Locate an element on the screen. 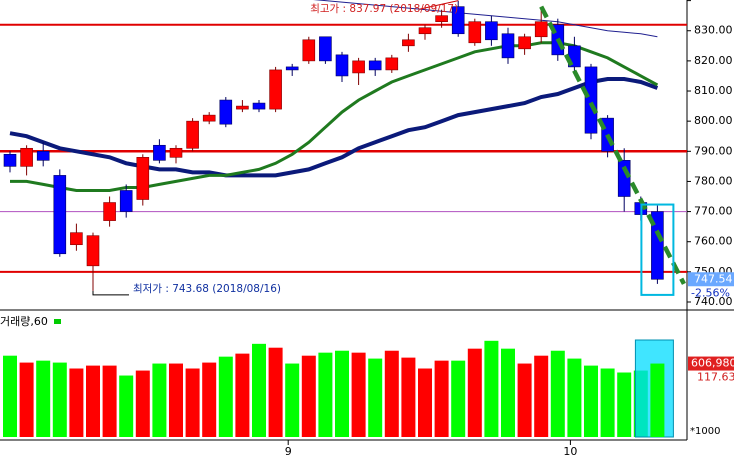  x-tick-label: 9 is located at coordinates (288, 451).